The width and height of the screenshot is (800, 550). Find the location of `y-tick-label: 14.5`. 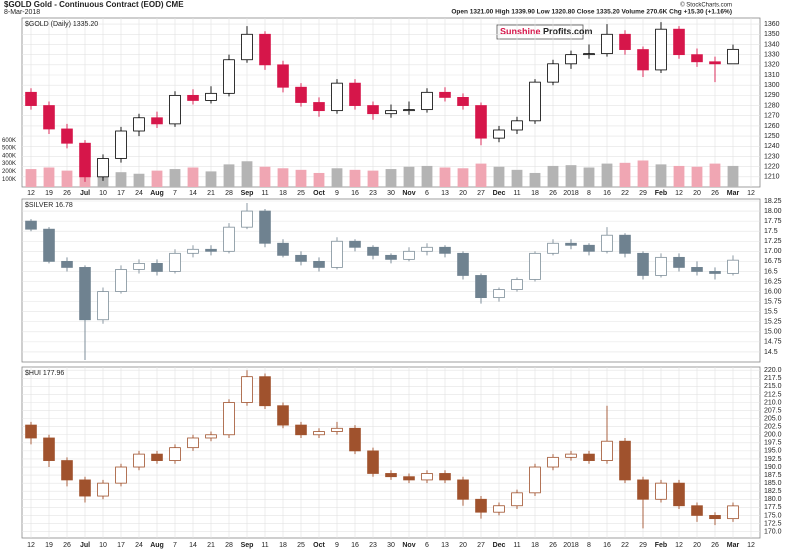

y-tick-label: 14.5 is located at coordinates (771, 352).